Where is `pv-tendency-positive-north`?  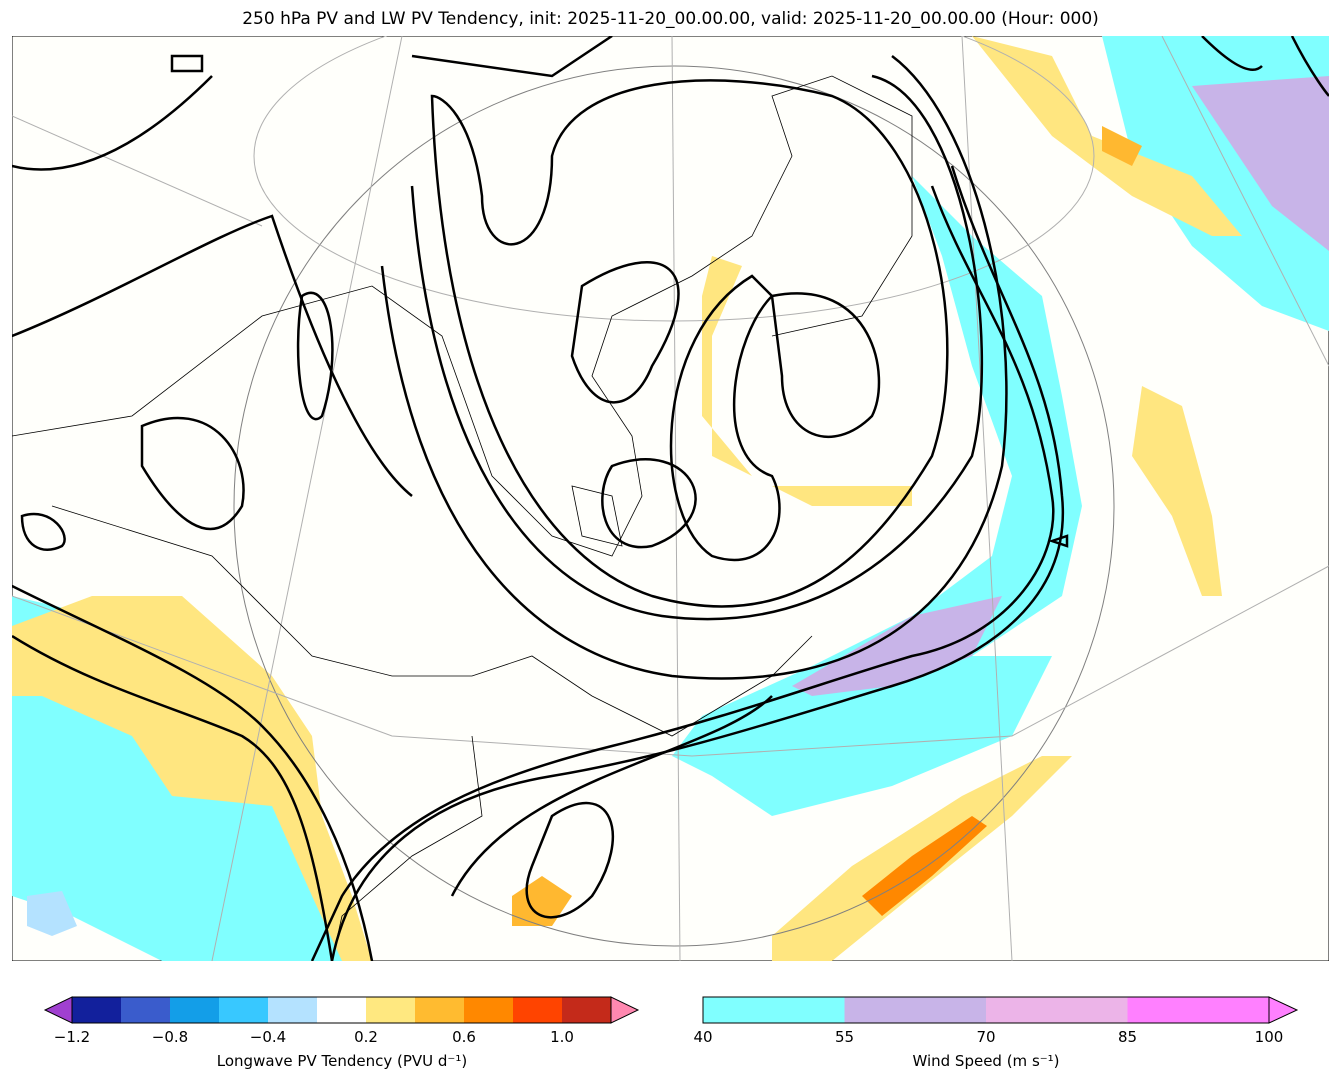
pv-tendency-positive-north is located at coordinates (807, 381).